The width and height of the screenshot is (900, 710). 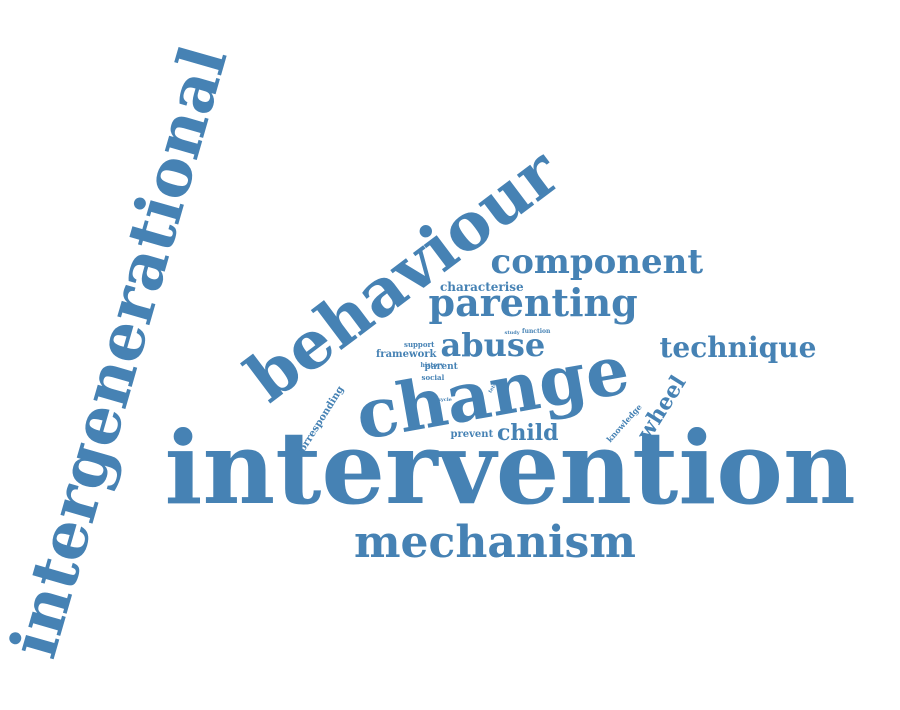 What do you see at coordinates (495, 542) in the screenshot?
I see `cloud-word-mechanism: mechanism` at bounding box center [495, 542].